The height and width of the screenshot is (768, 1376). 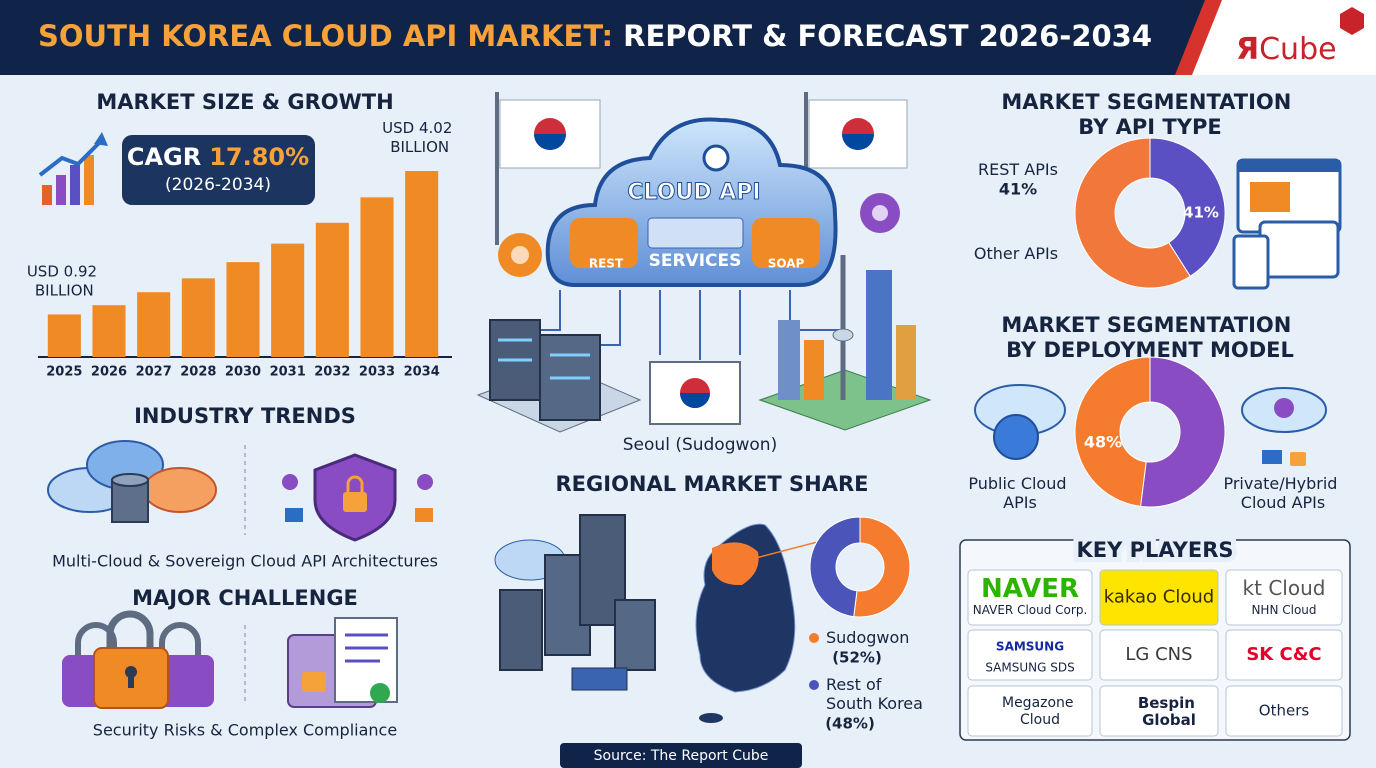 I want to click on player-name: NHN Cloud, so click(x=1283, y=610).